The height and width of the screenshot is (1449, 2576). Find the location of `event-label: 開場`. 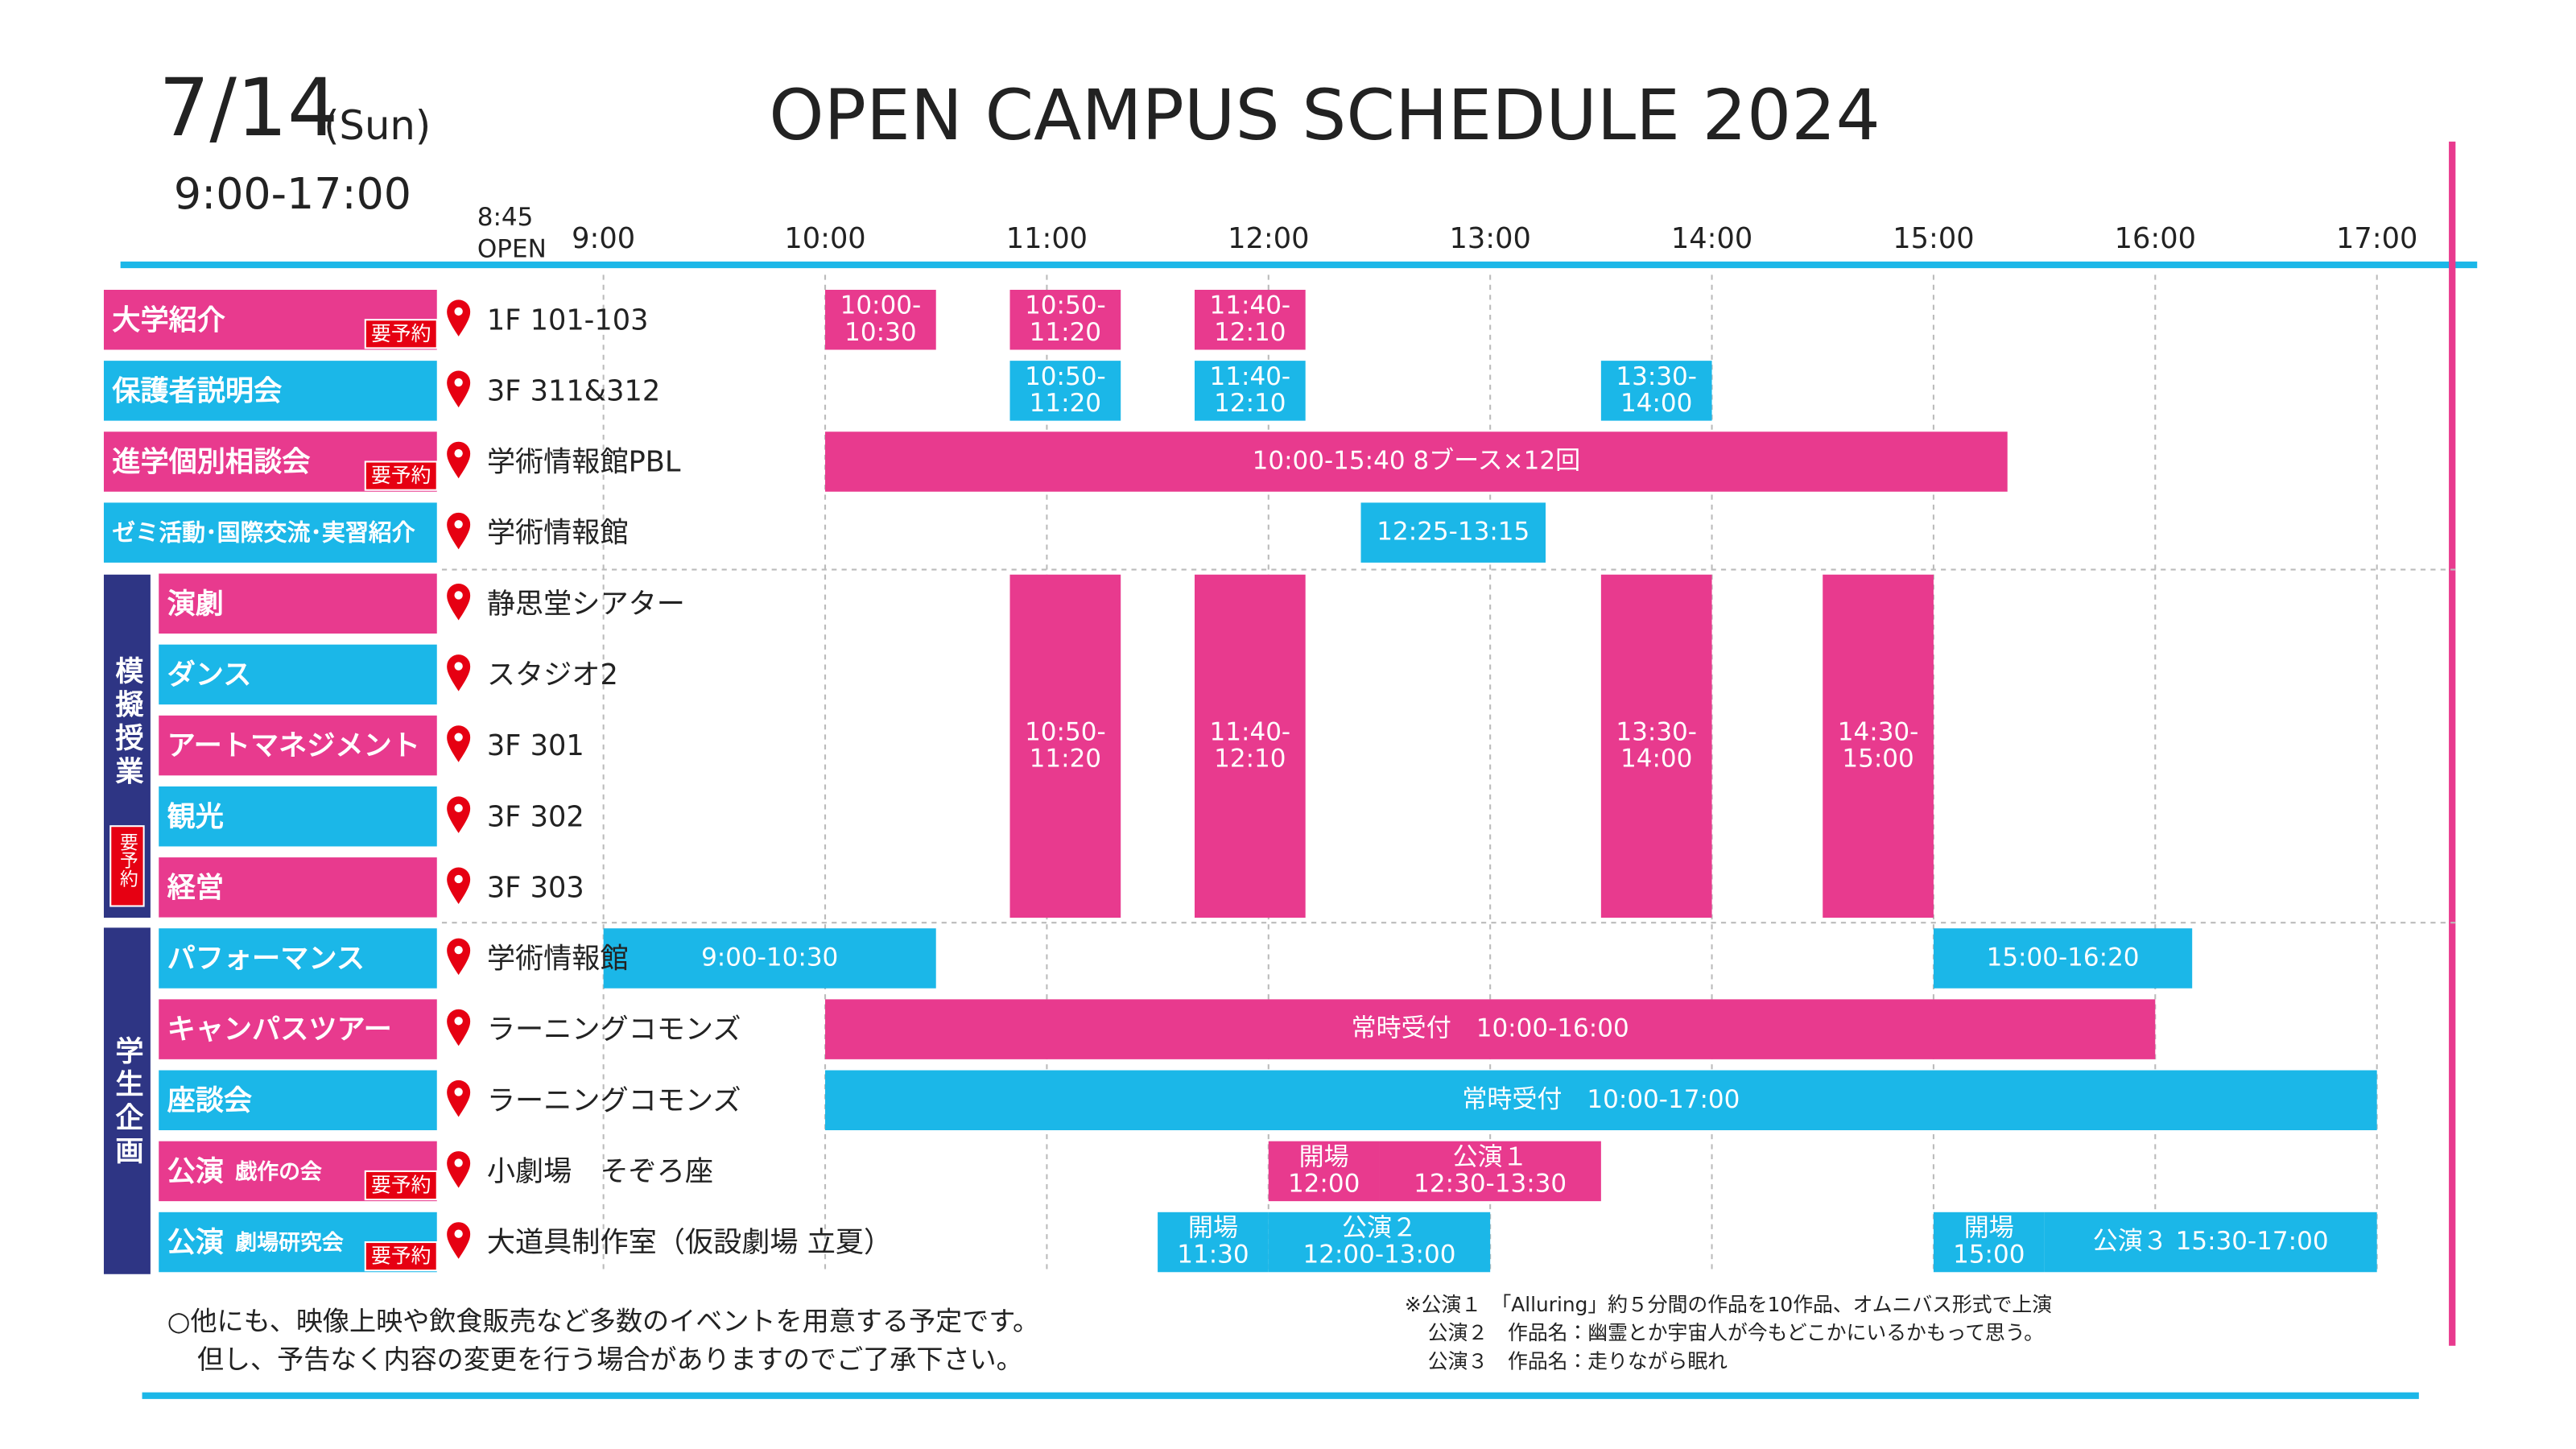

event-label: 開場 is located at coordinates (1324, 1156).